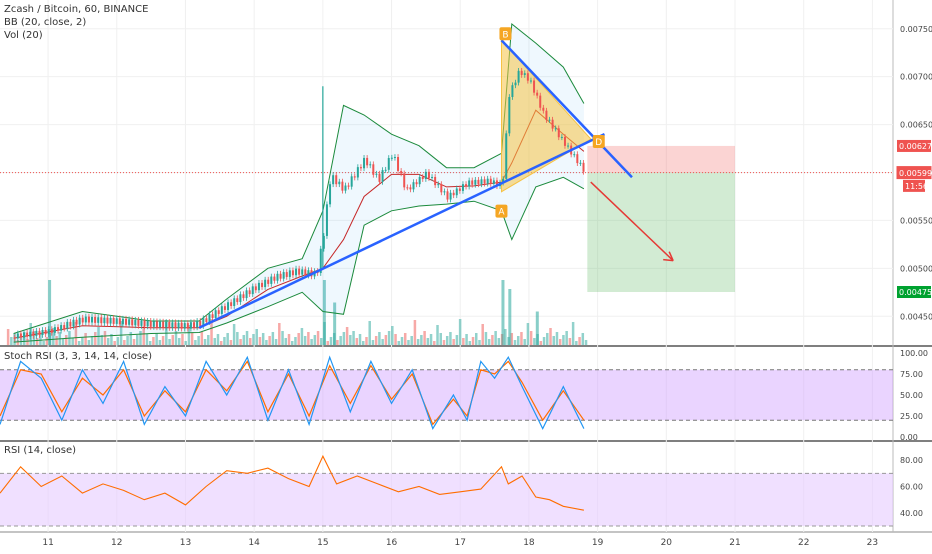  Describe the element at coordinates (566, 109) in the screenshot. I see `upper-trendline` at that location.